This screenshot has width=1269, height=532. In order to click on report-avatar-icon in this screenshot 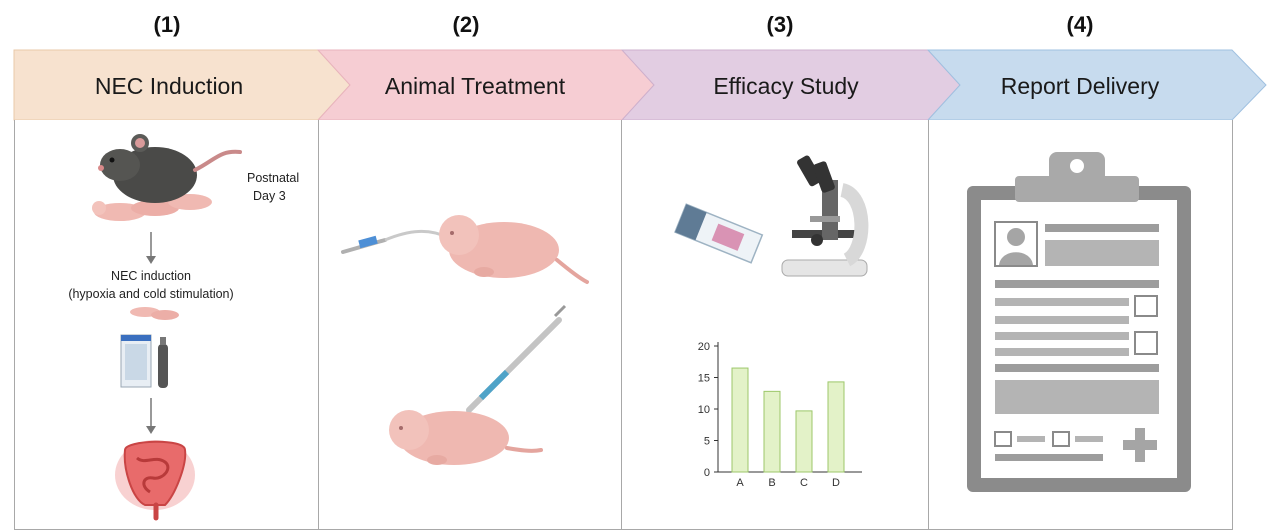, I will do `click(1016, 244)`.